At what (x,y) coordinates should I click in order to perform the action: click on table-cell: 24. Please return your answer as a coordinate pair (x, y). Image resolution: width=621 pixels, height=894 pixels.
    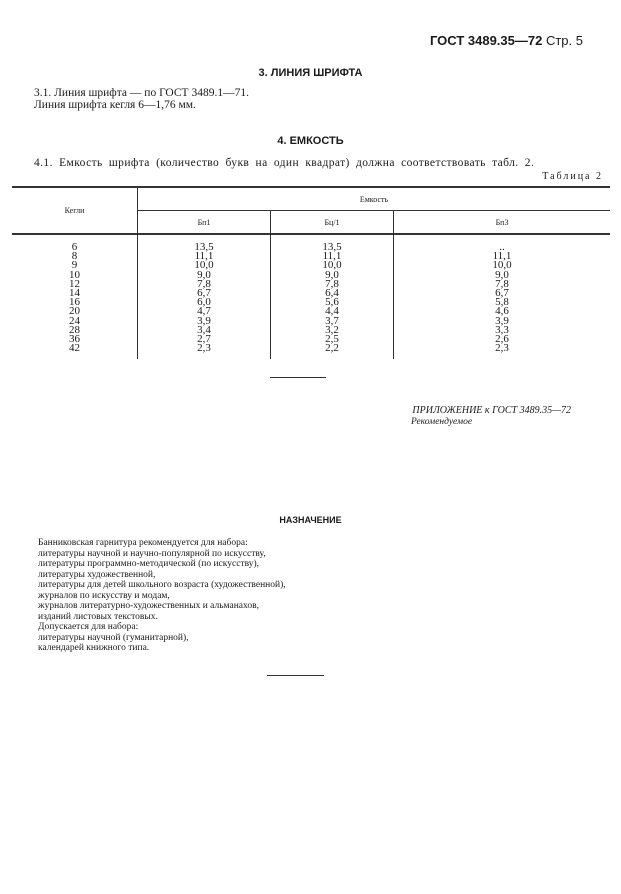
    Looking at the image, I should click on (74, 320).